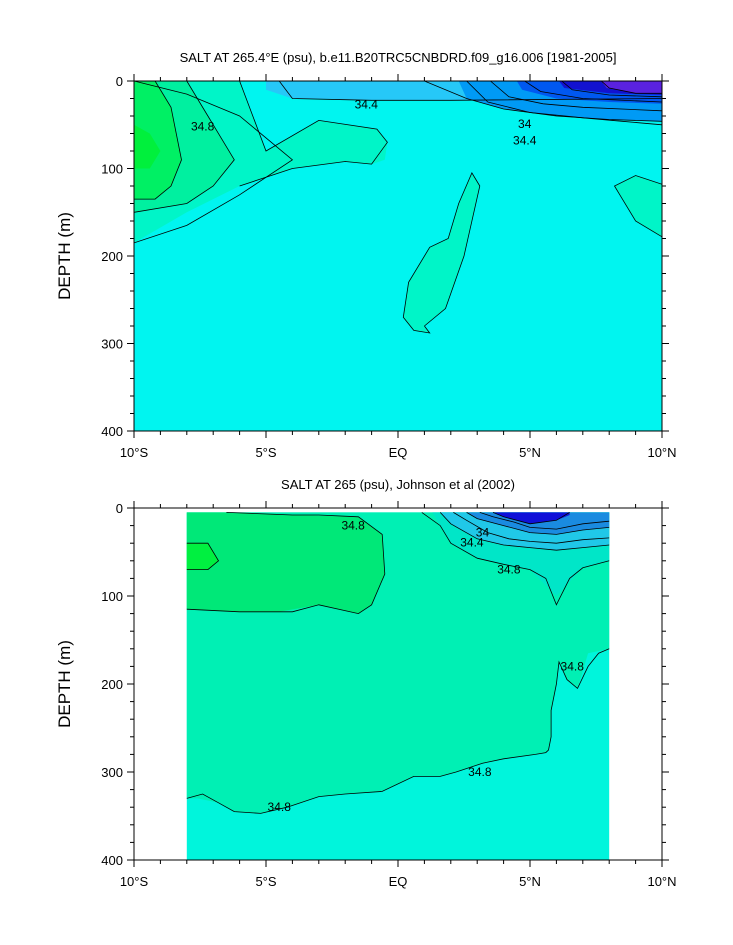  I want to click on contour-label-3: 34.8, so click(509, 570).